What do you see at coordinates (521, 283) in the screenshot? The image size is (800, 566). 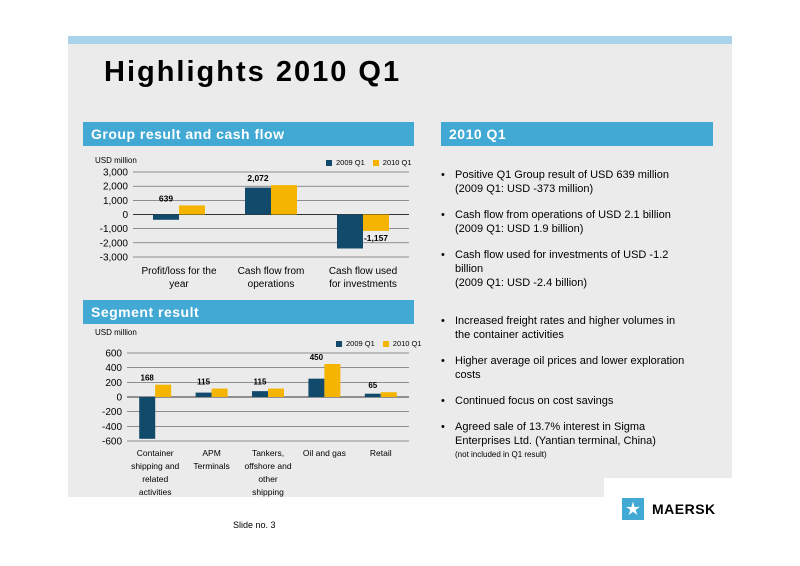 I see `bullet-line: (2009 Q1: USD -2.4 billion)` at bounding box center [521, 283].